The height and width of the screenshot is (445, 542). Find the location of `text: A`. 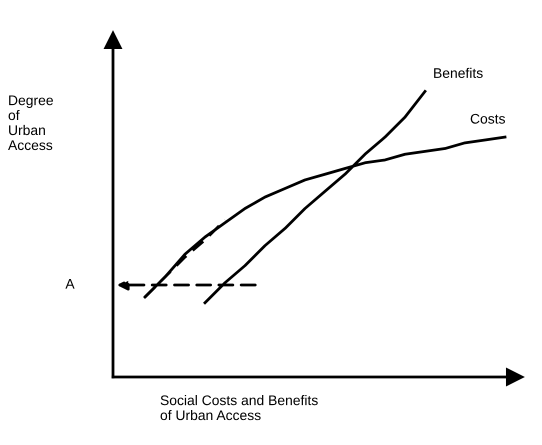

text: A is located at coordinates (70, 284).